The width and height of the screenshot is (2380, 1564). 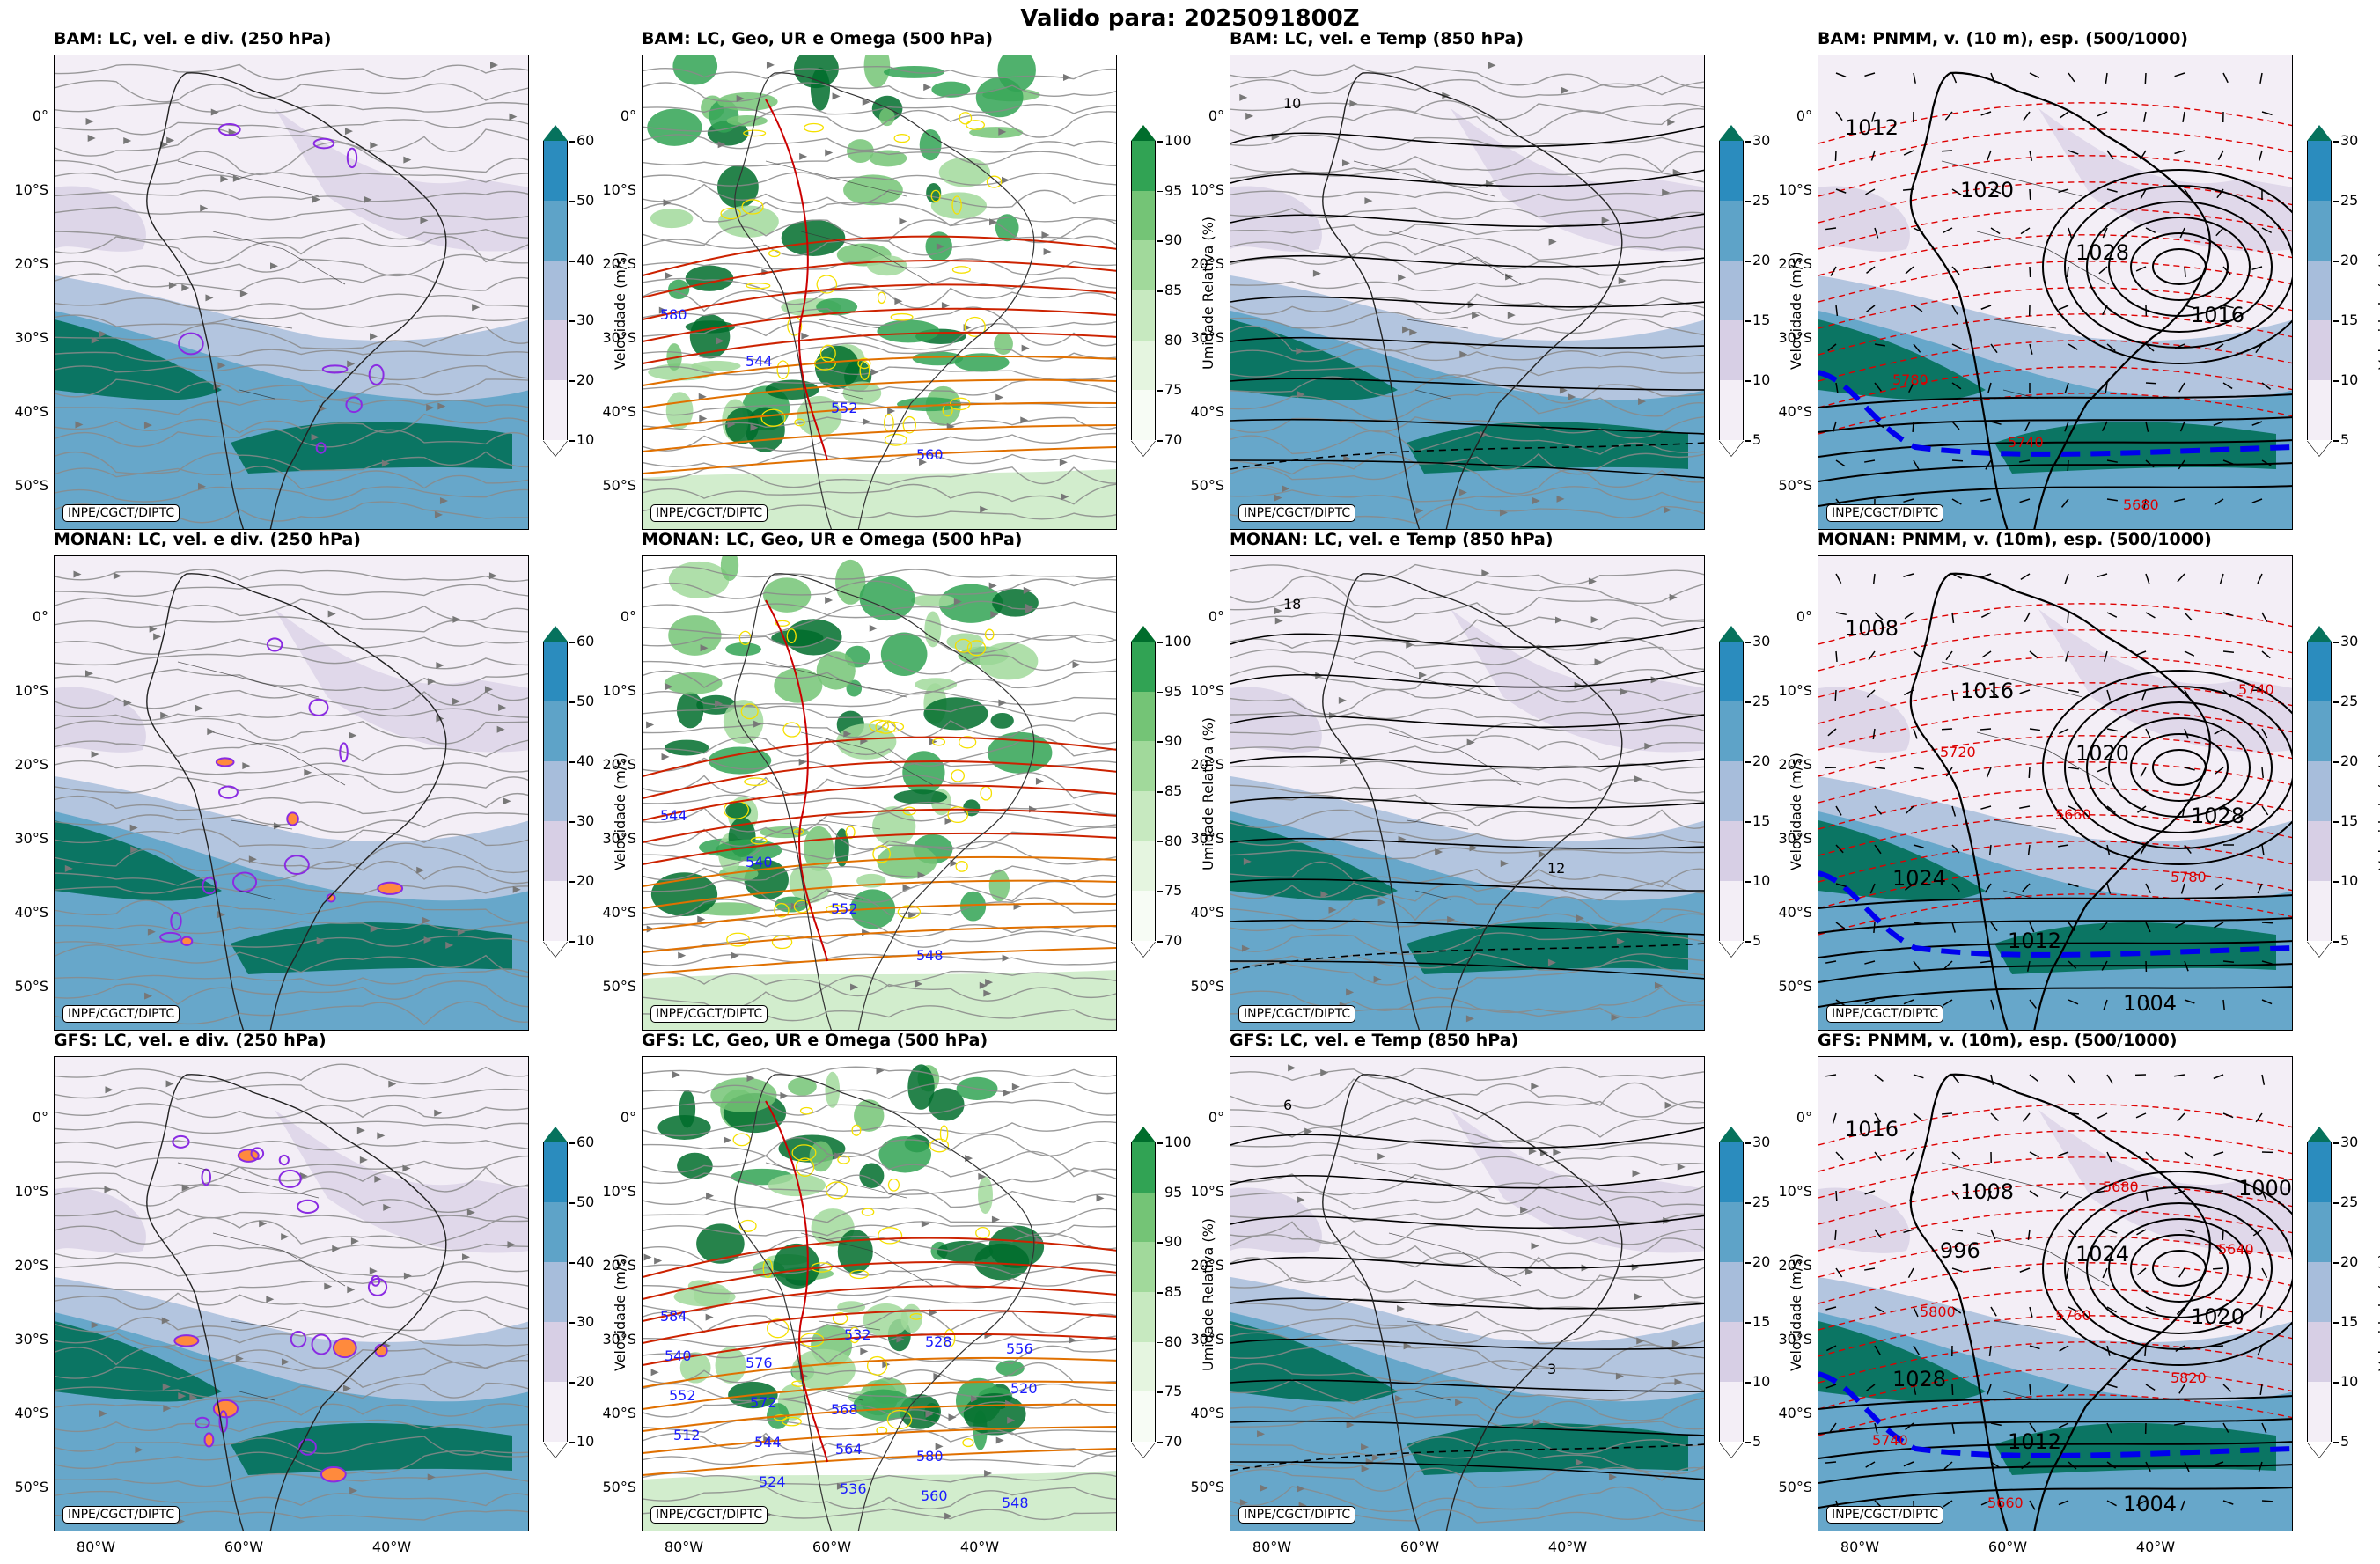 I want to click on wind-barbs, so click(x=2049, y=291).